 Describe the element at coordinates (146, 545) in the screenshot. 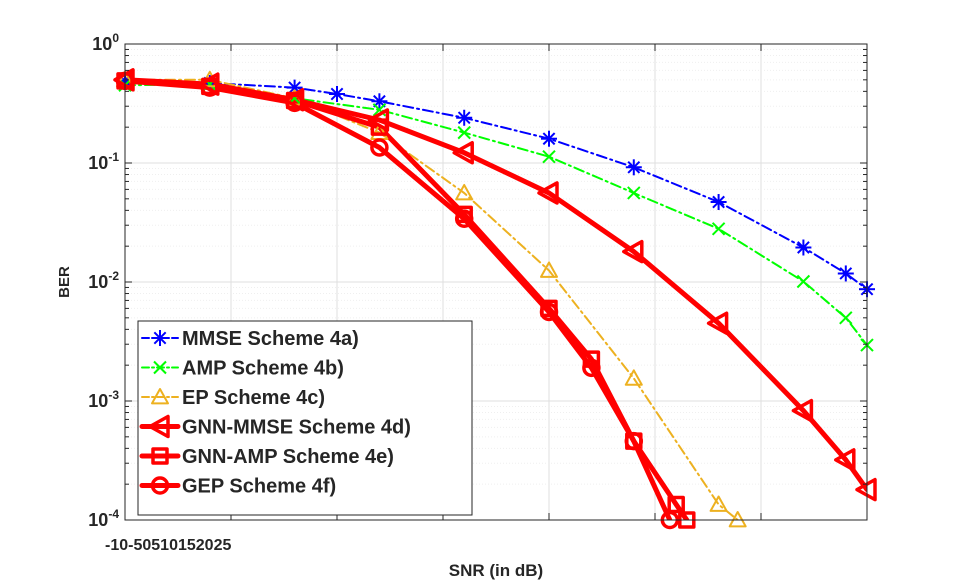

I see `x-tick-label: 0` at that location.